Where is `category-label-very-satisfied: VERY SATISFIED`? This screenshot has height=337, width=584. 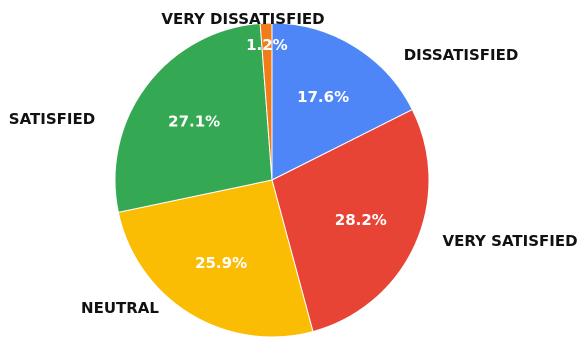
category-label-very-satisfied: VERY SATISFIED is located at coordinates (509, 241).